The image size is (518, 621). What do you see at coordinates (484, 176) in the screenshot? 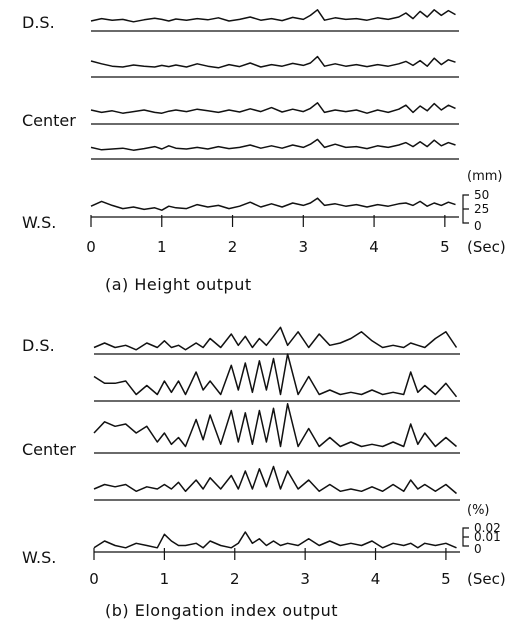
I see `y-unit-label: (mm)` at bounding box center [484, 176].